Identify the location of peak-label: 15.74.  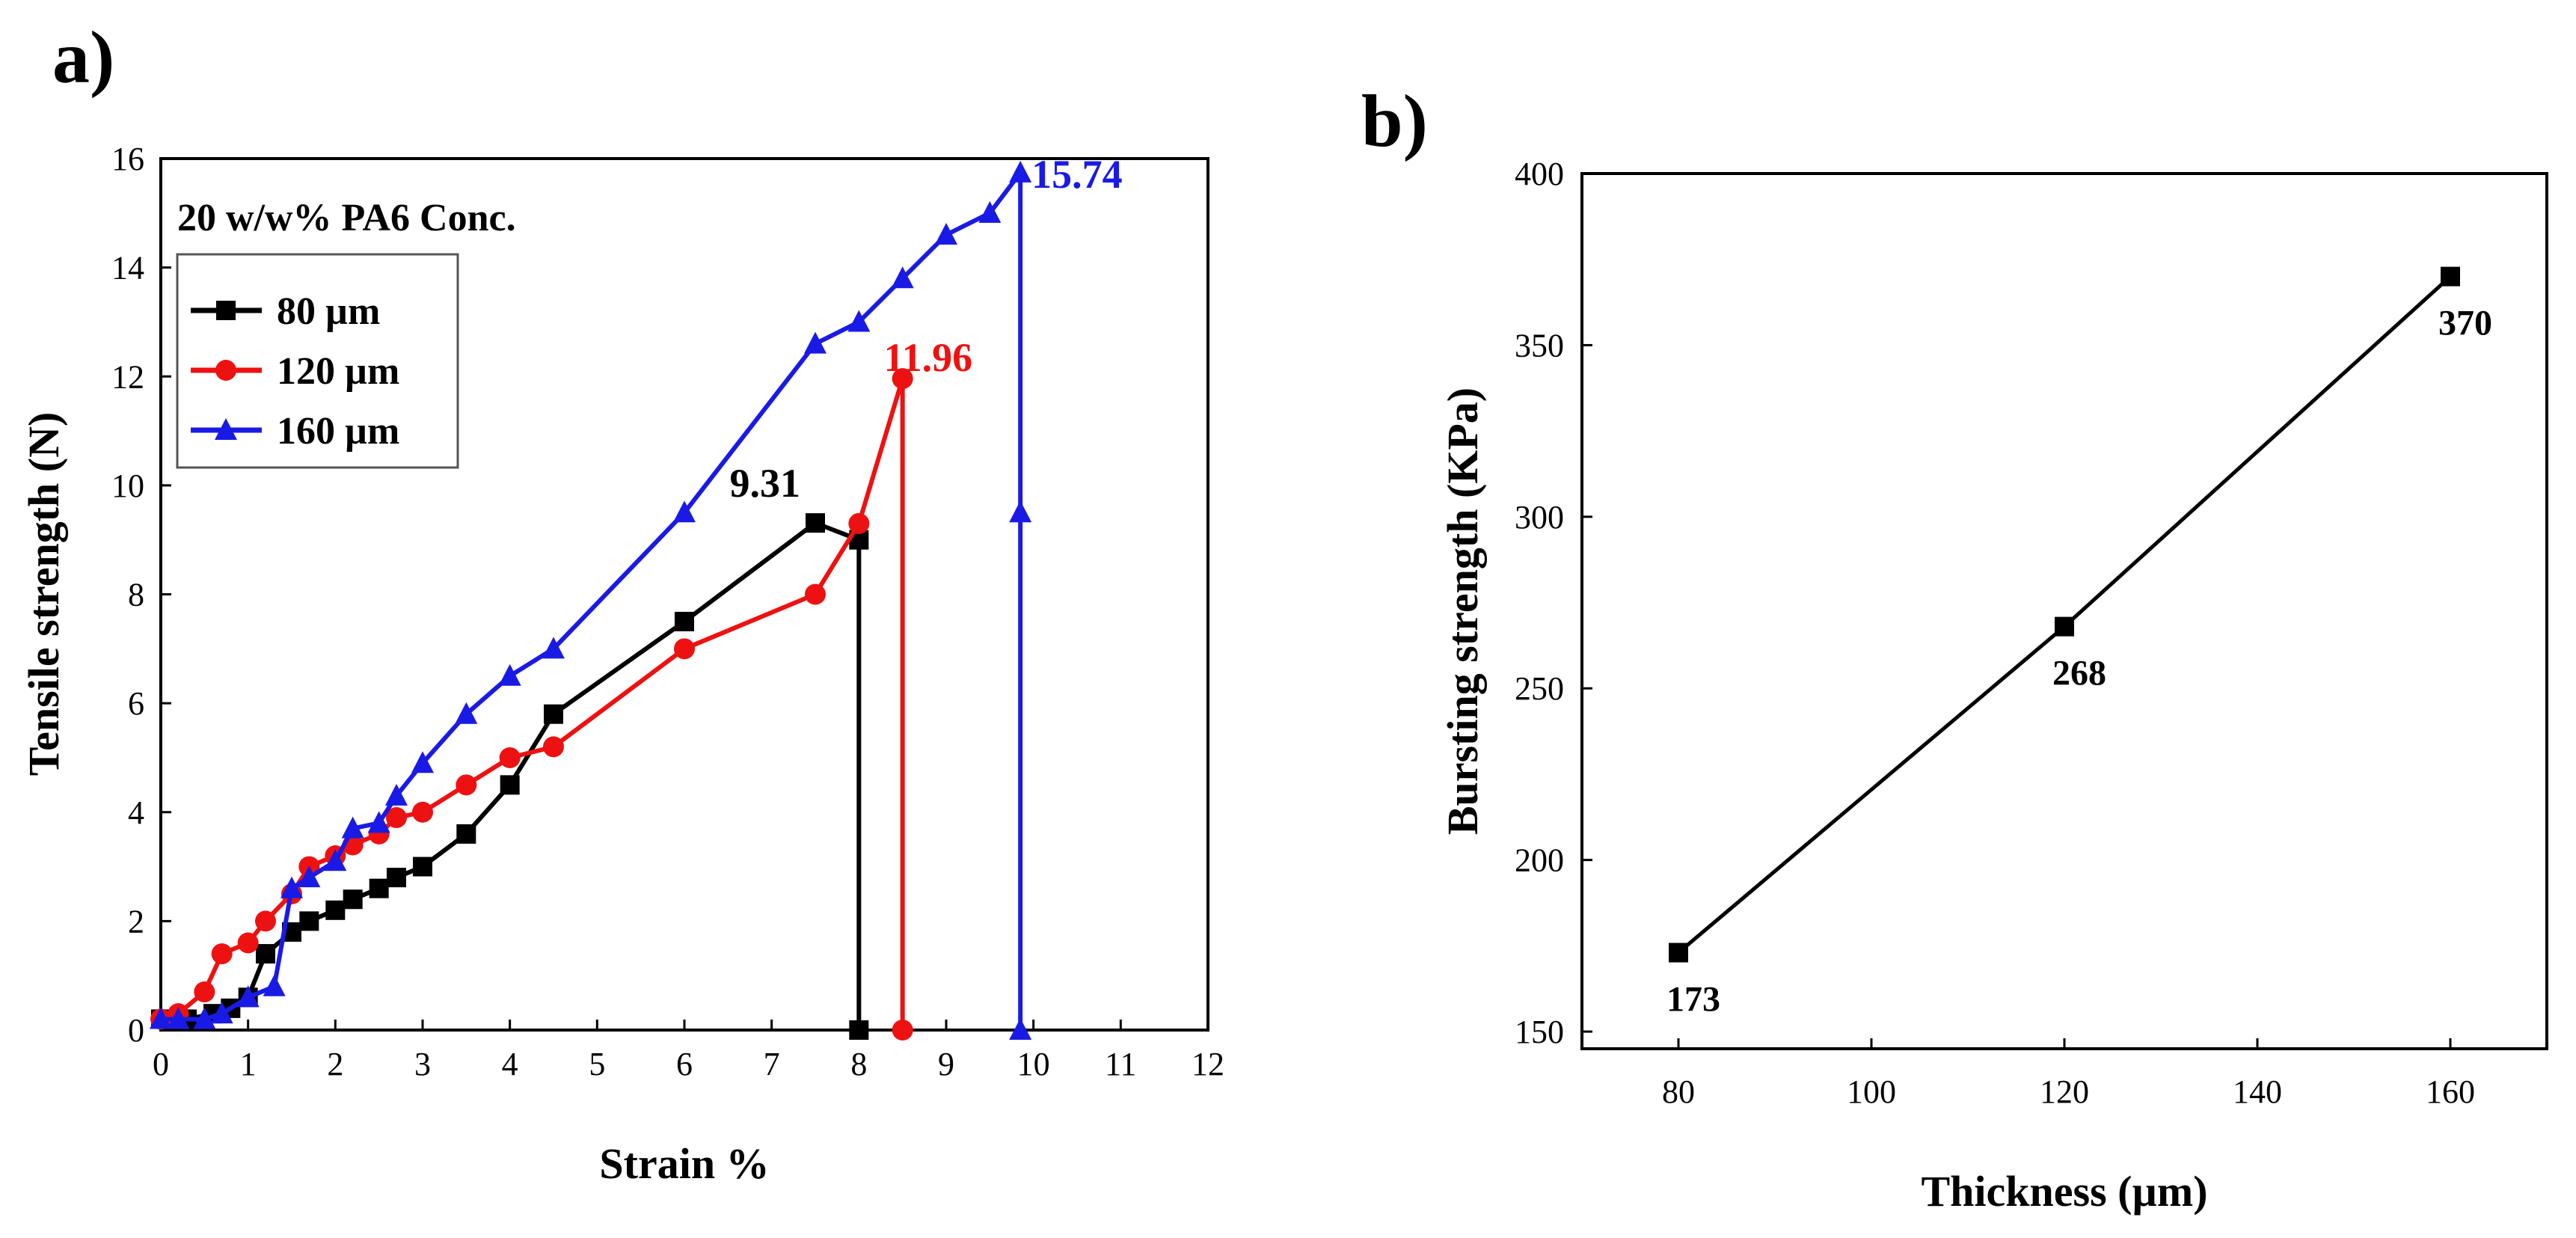
(1077, 174).